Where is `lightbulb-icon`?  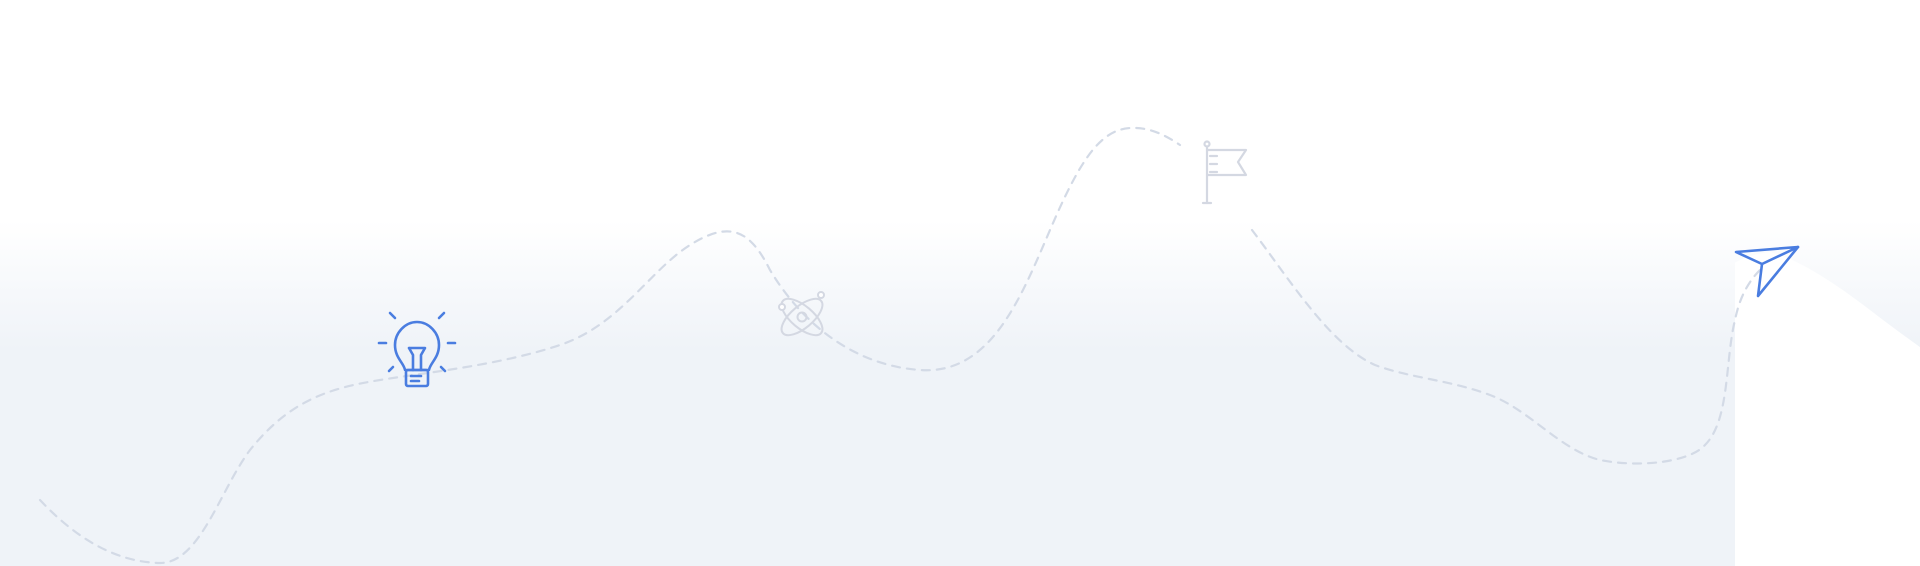
lightbulb-icon is located at coordinates (417, 349).